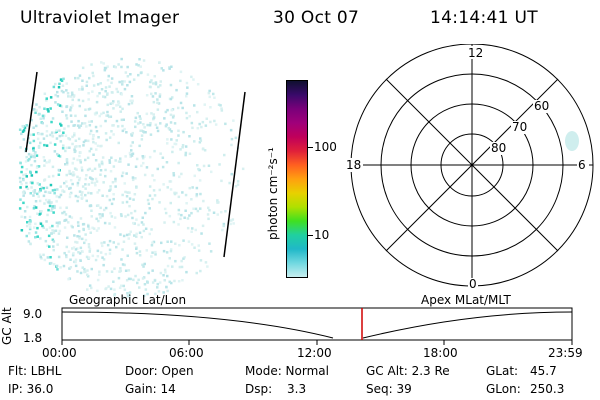 The width and height of the screenshot is (600, 400). Describe the element at coordinates (59, 353) in the screenshot. I see `x-tick-label-0000: 00:00` at that location.